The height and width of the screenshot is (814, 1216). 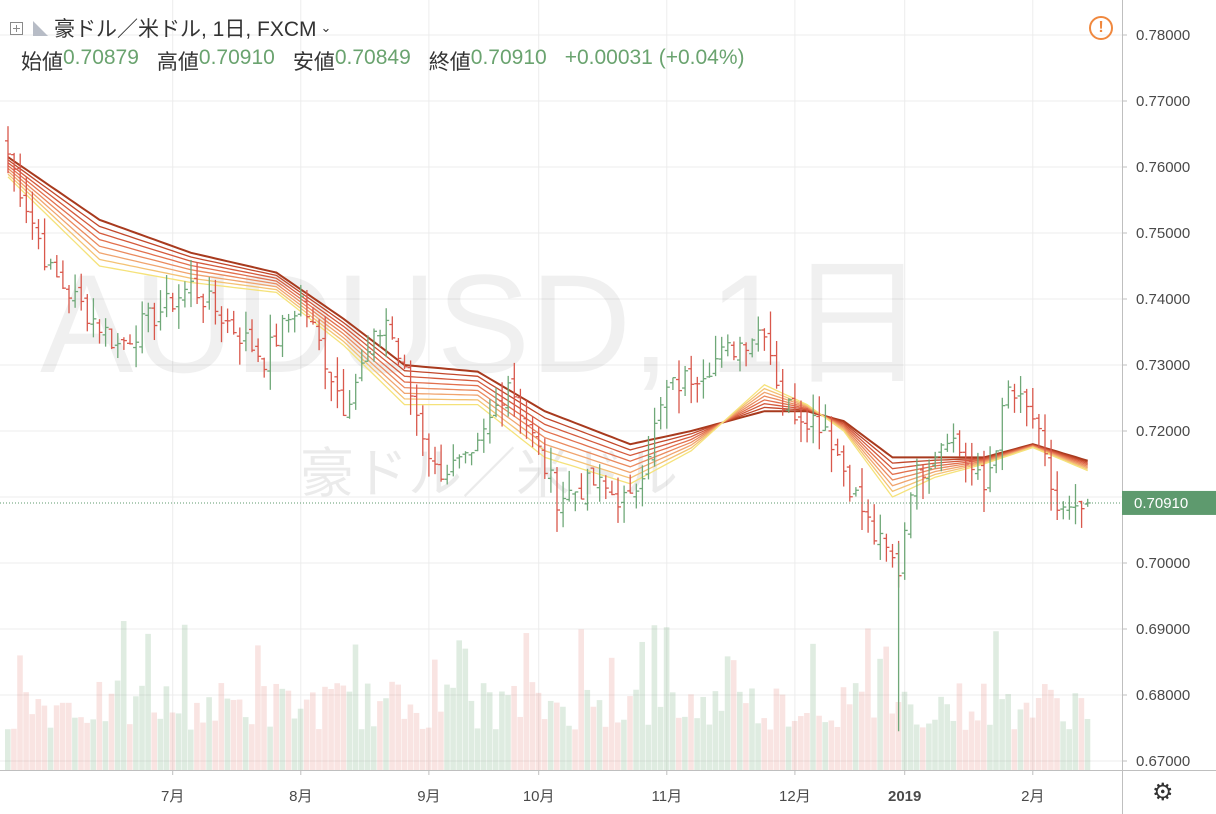 What do you see at coordinates (539, 796) in the screenshot?
I see `time-tick-label: 10月` at bounding box center [539, 796].